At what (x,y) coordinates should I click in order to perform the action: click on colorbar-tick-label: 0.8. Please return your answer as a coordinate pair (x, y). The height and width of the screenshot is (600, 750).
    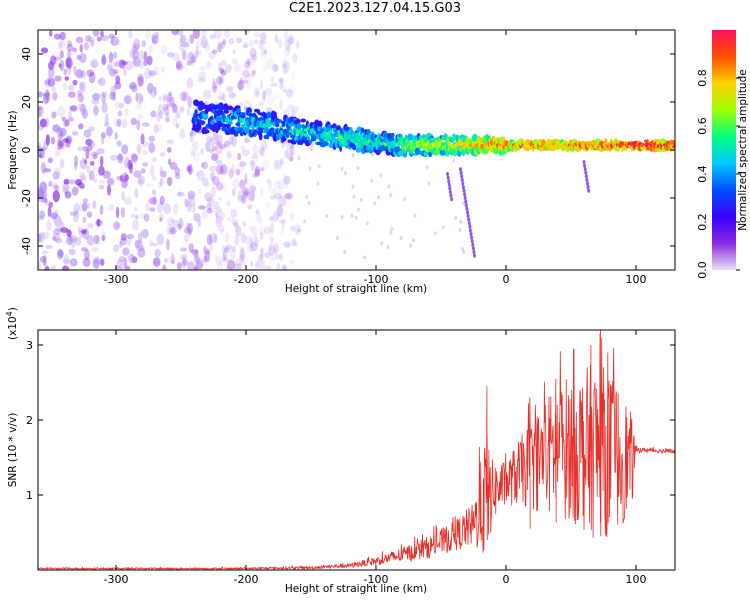
    Looking at the image, I should click on (702, 78).